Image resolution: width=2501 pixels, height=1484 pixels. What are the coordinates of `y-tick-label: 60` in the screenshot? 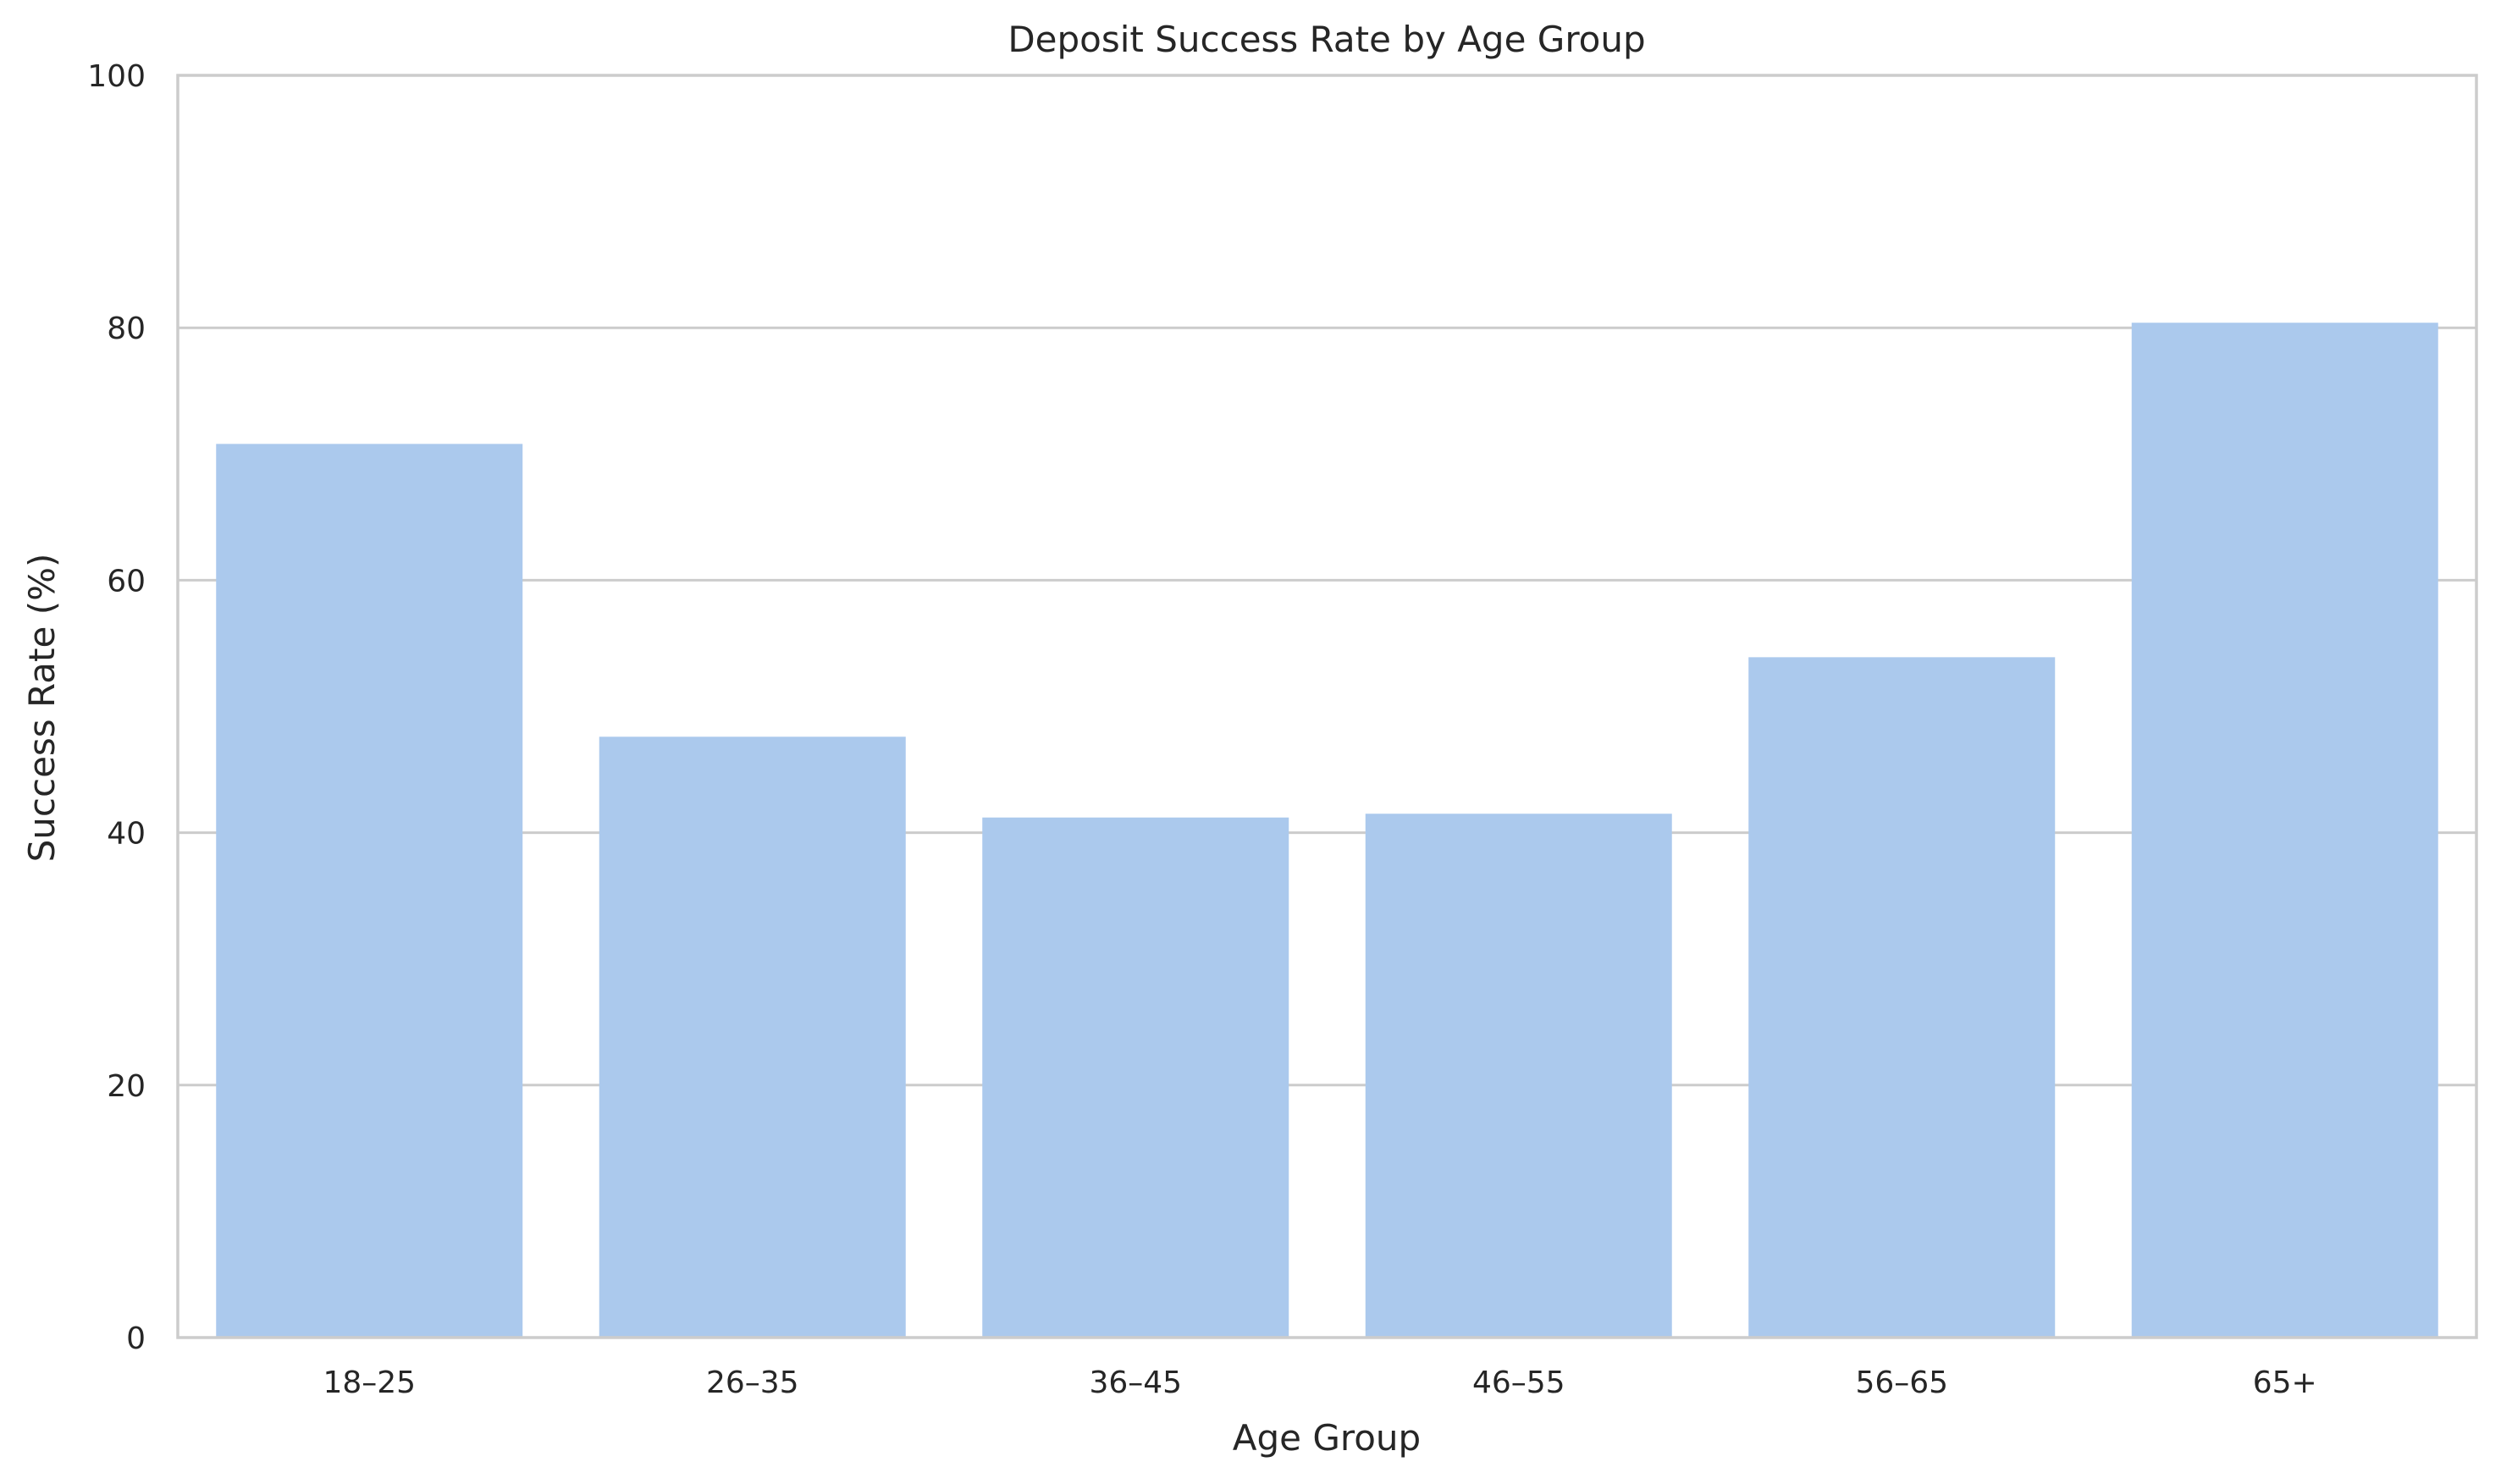 It's located at (127, 581).